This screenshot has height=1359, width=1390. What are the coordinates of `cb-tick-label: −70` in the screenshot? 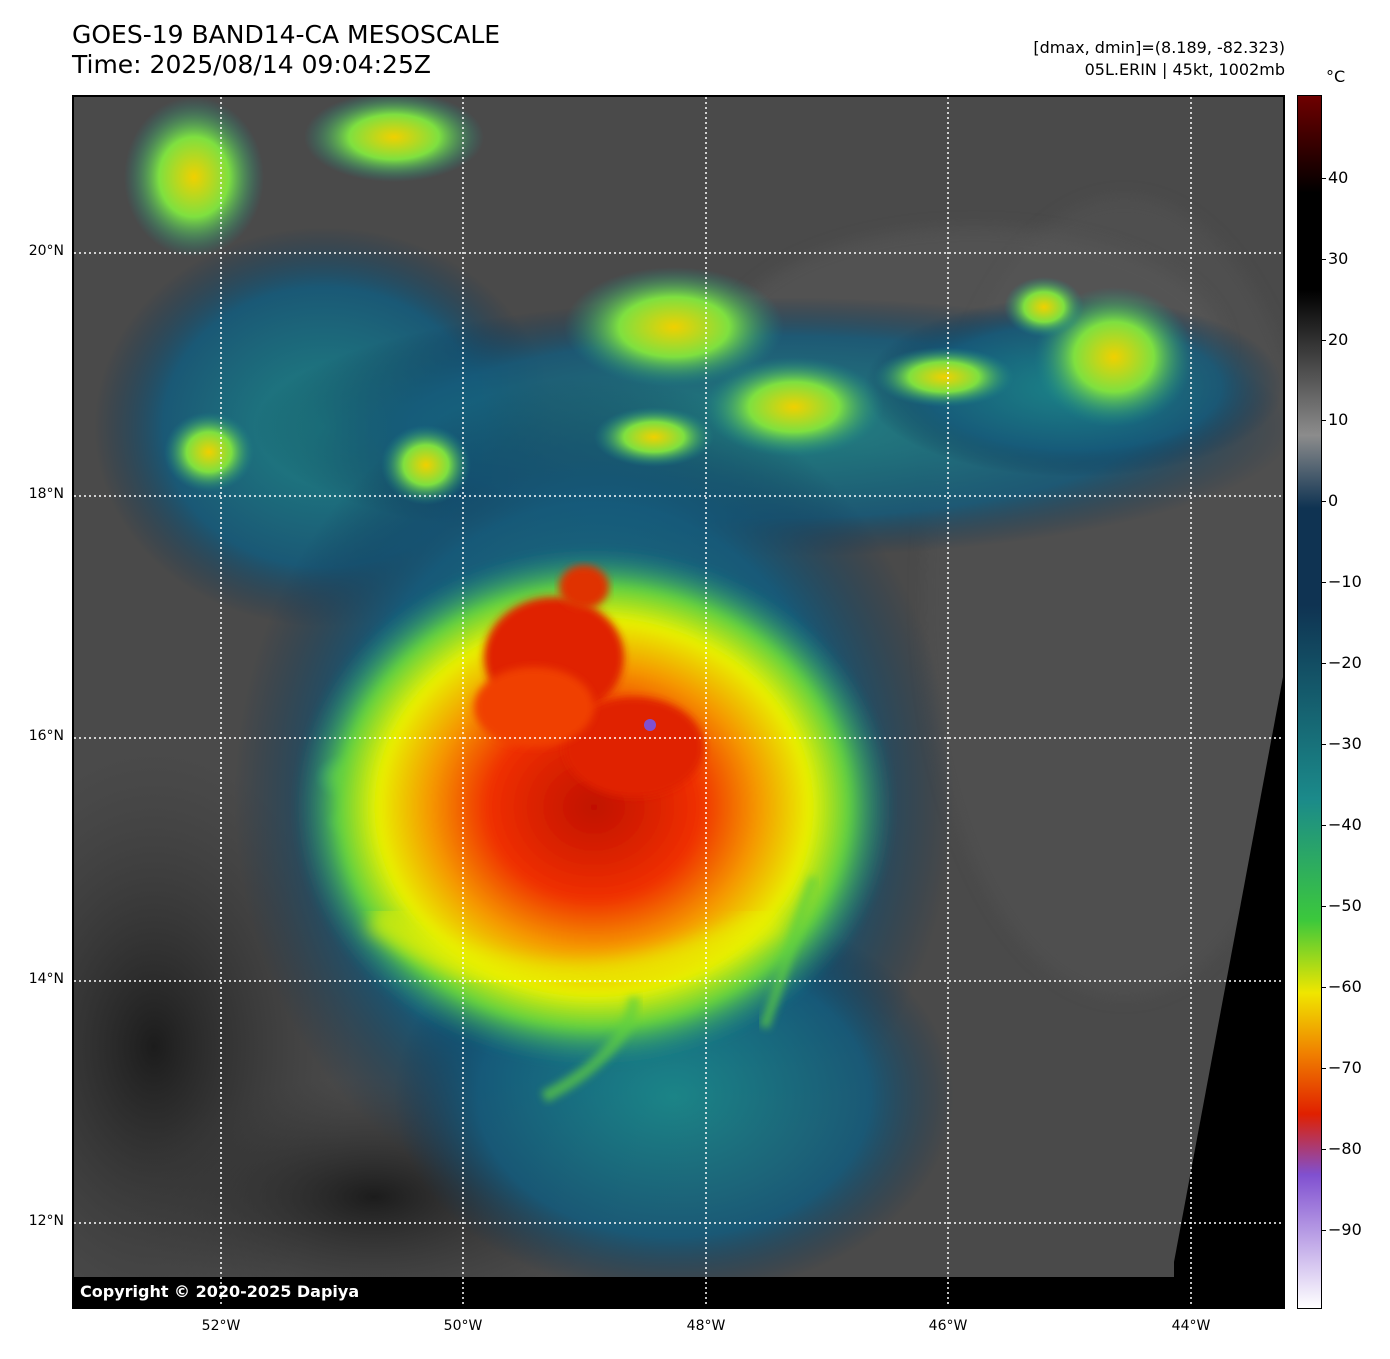 It's located at (1345, 1067).